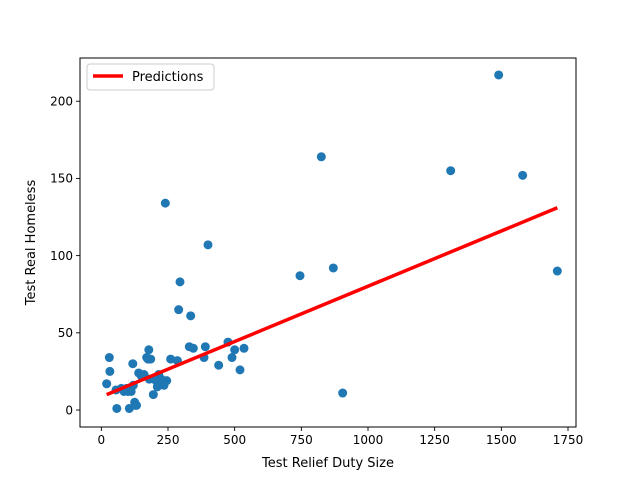  Describe the element at coordinates (327, 463) in the screenshot. I see `x-axis-label: Test Relief Duty Size` at that location.